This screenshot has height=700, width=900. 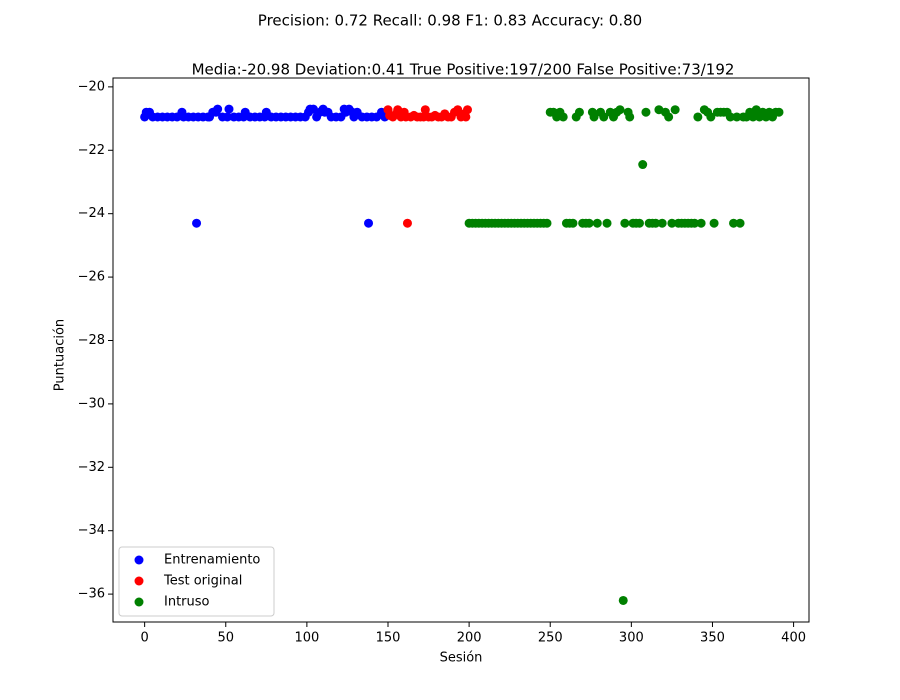 What do you see at coordinates (306, 638) in the screenshot?
I see `x-tick-label: 100` at bounding box center [306, 638].